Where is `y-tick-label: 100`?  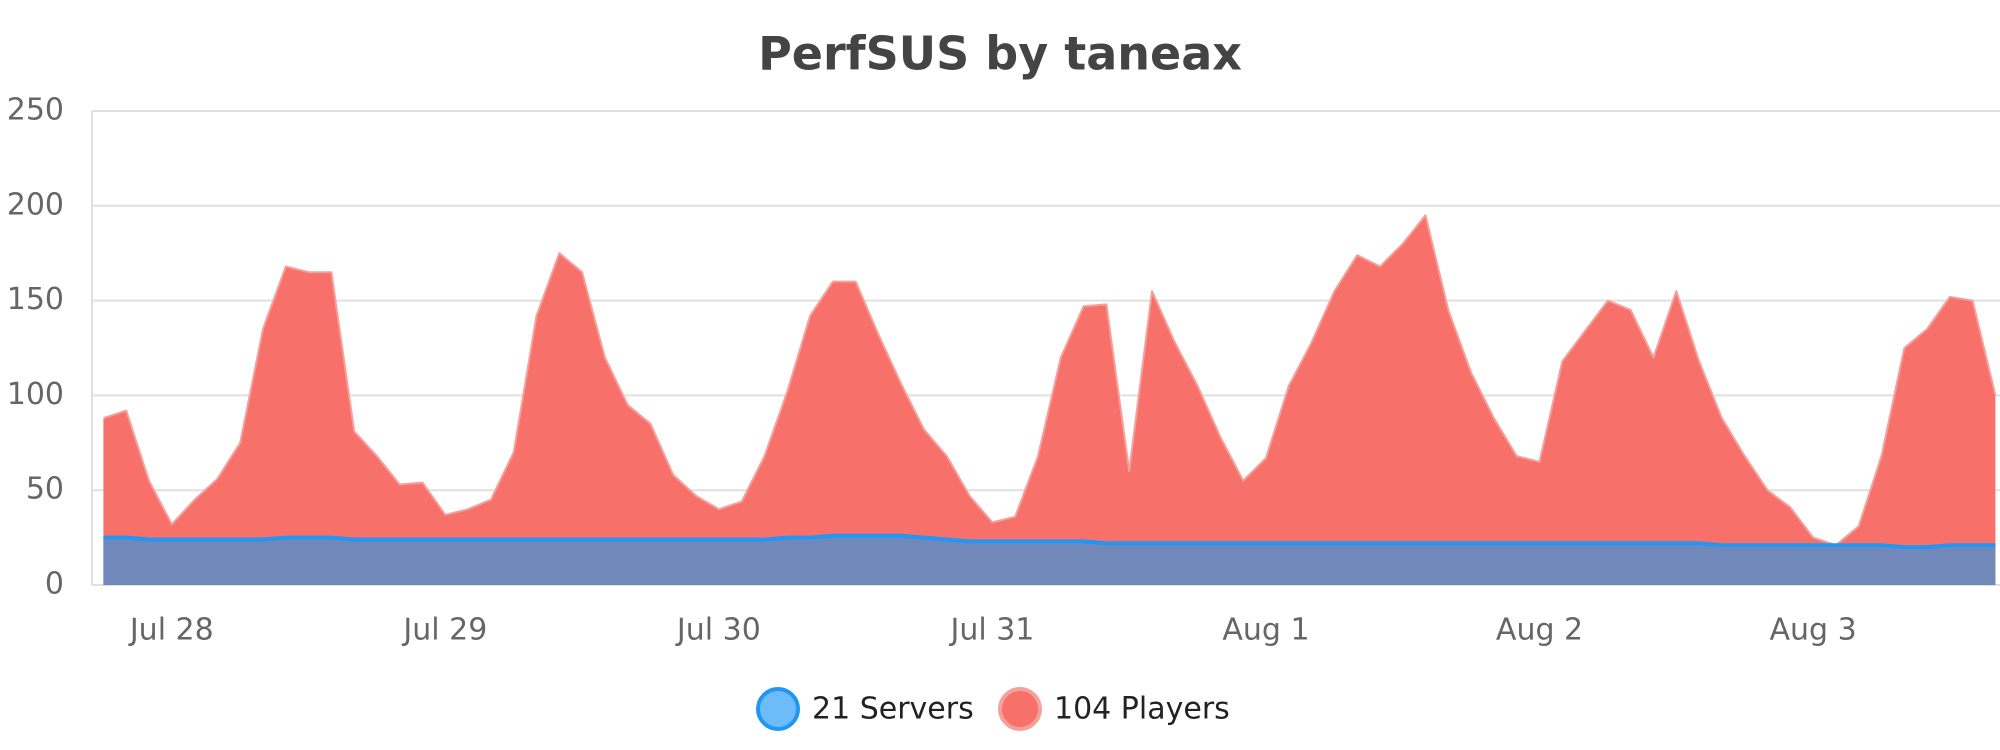
y-tick-label: 100 is located at coordinates (35, 394).